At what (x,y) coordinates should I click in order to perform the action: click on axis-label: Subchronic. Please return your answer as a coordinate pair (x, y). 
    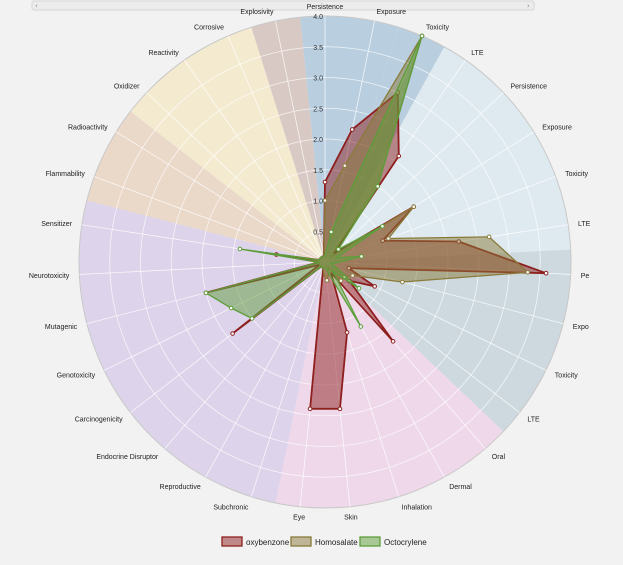
    Looking at the image, I should click on (231, 507).